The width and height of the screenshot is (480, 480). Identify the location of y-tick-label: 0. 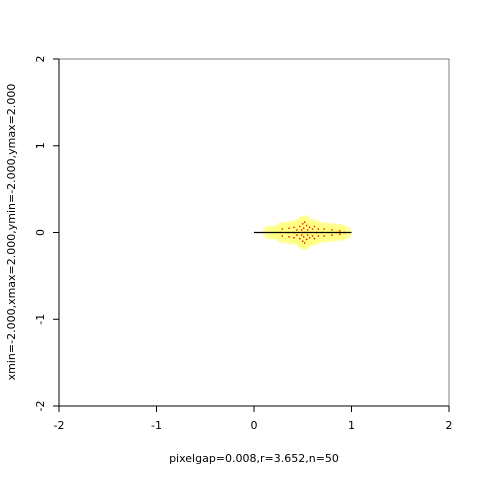
(40, 232).